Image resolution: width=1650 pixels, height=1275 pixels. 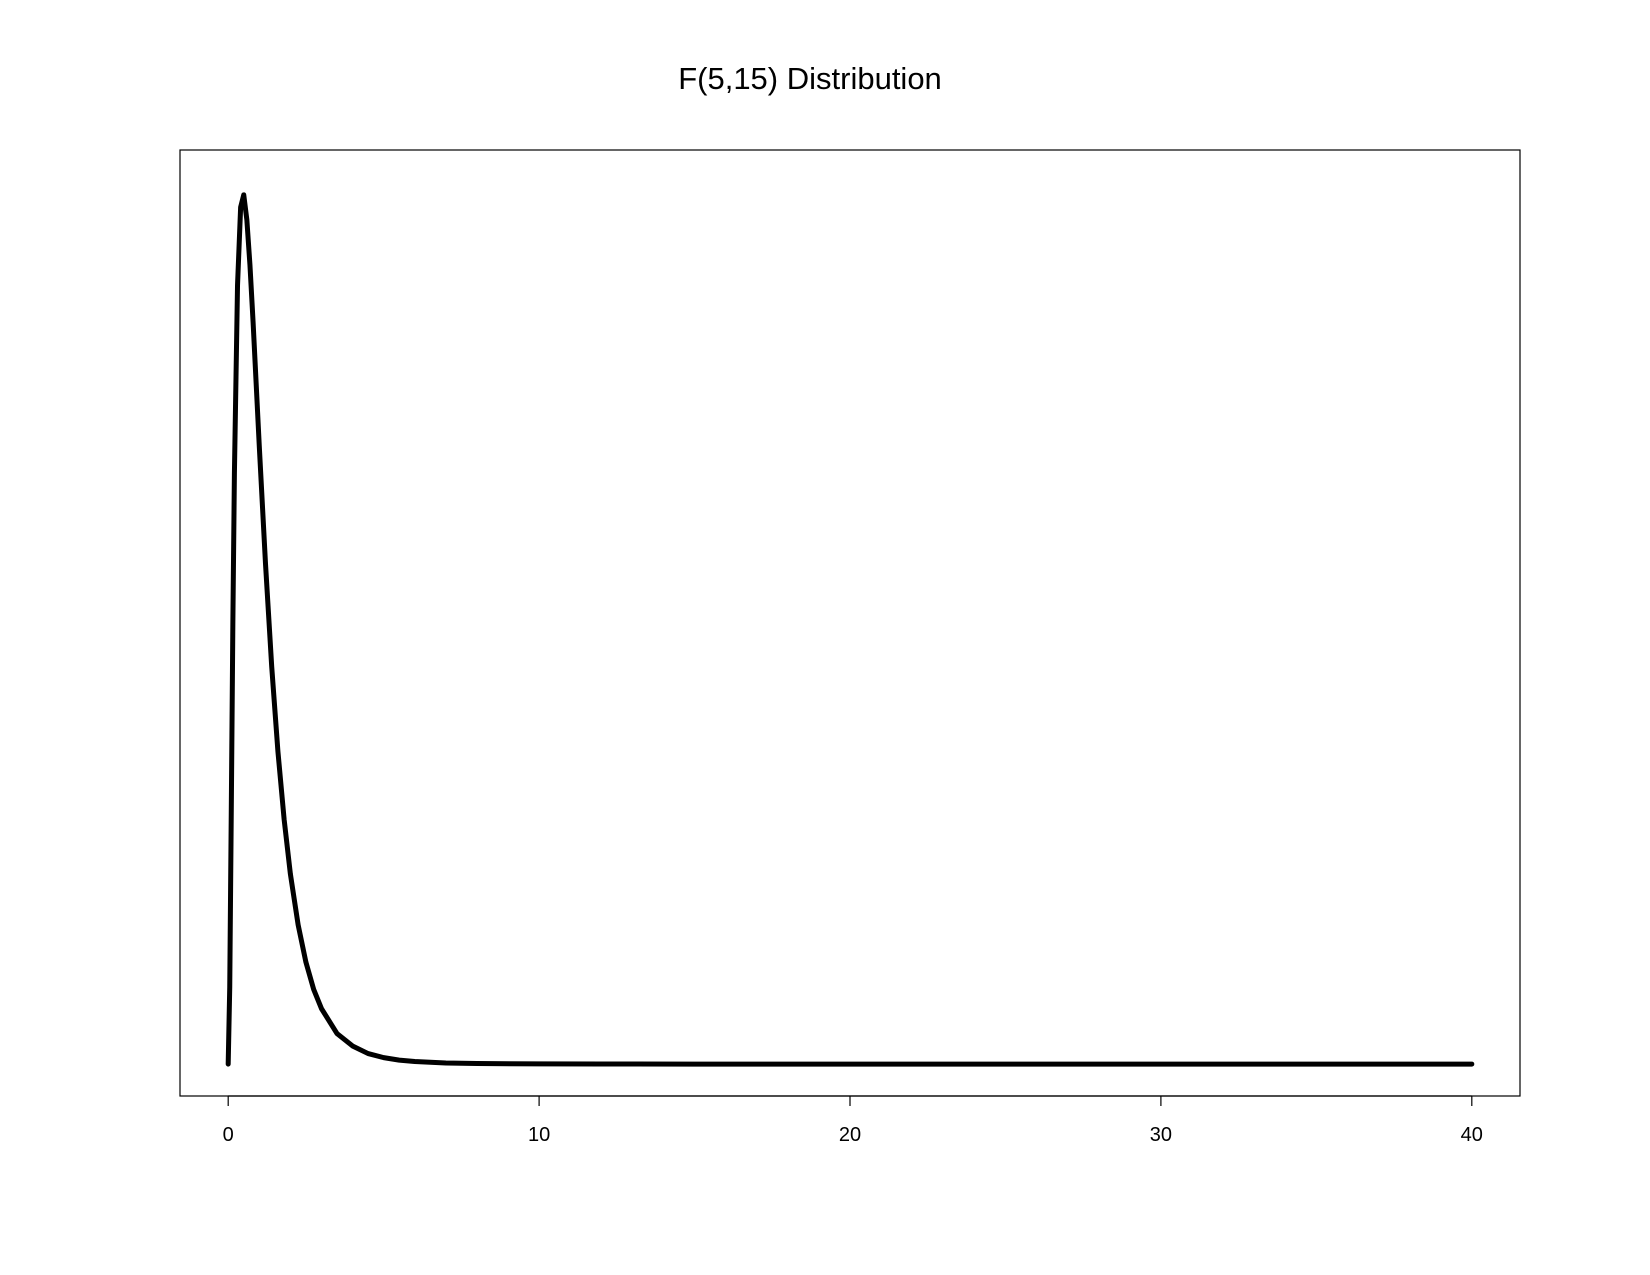 I want to click on x-tick-label: 40, so click(x=1472, y=1135).